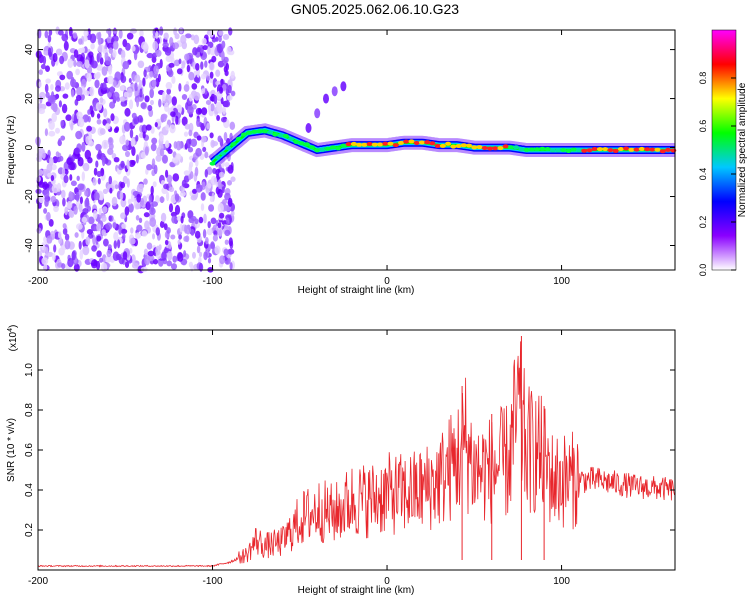 The width and height of the screenshot is (750, 600). What do you see at coordinates (13, 338) in the screenshot?
I see `snr-scale-label: (x104)` at bounding box center [13, 338].